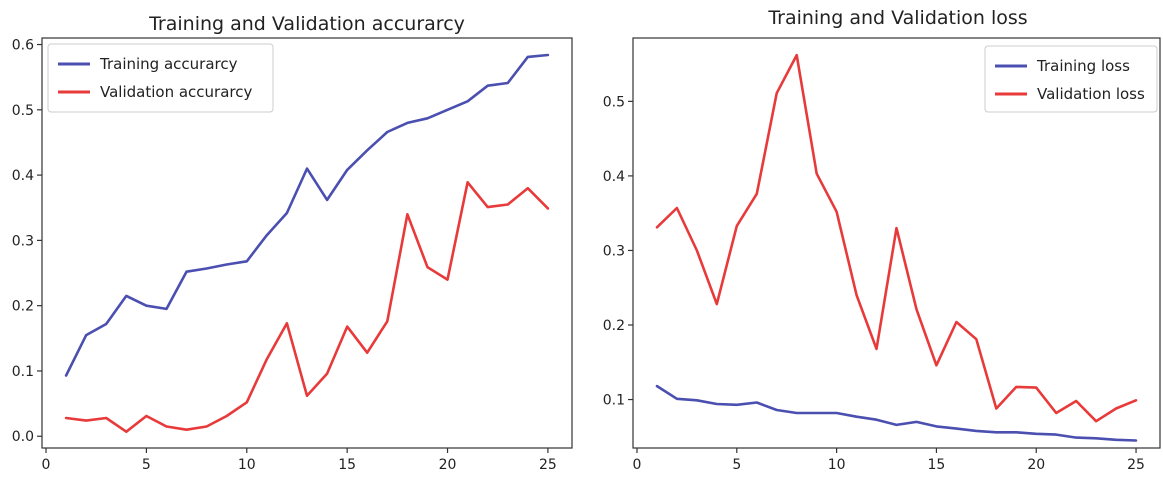  What do you see at coordinates (1091, 94) in the screenshot?
I see `legend-label: Validation loss` at bounding box center [1091, 94].